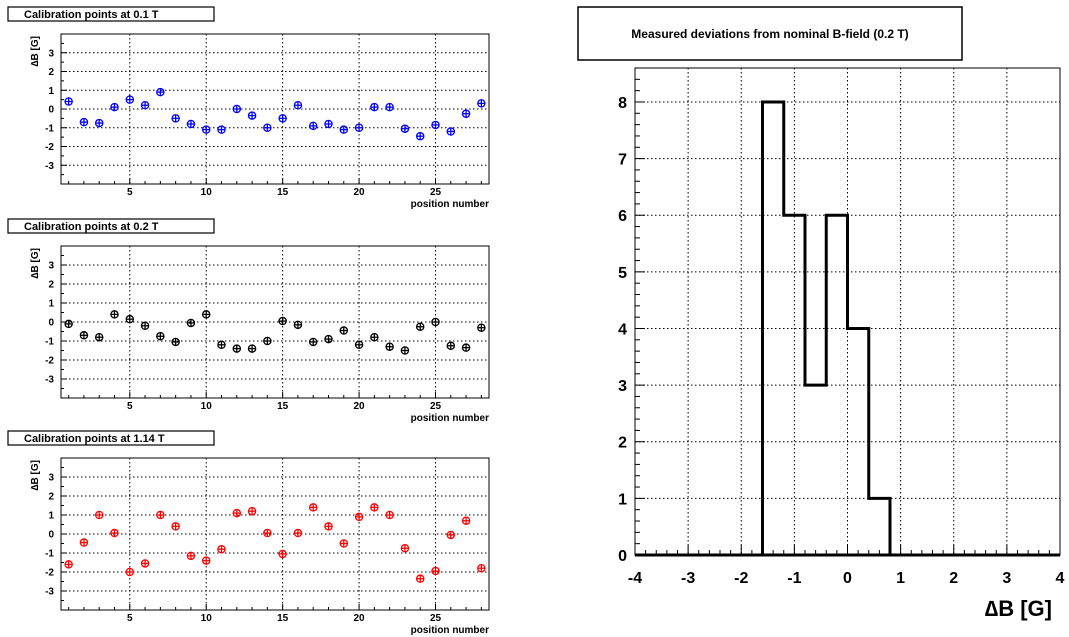 Image resolution: width=1069 pixels, height=637 pixels. What do you see at coordinates (847, 578) in the screenshot?
I see `x-tick-label: 0` at bounding box center [847, 578].